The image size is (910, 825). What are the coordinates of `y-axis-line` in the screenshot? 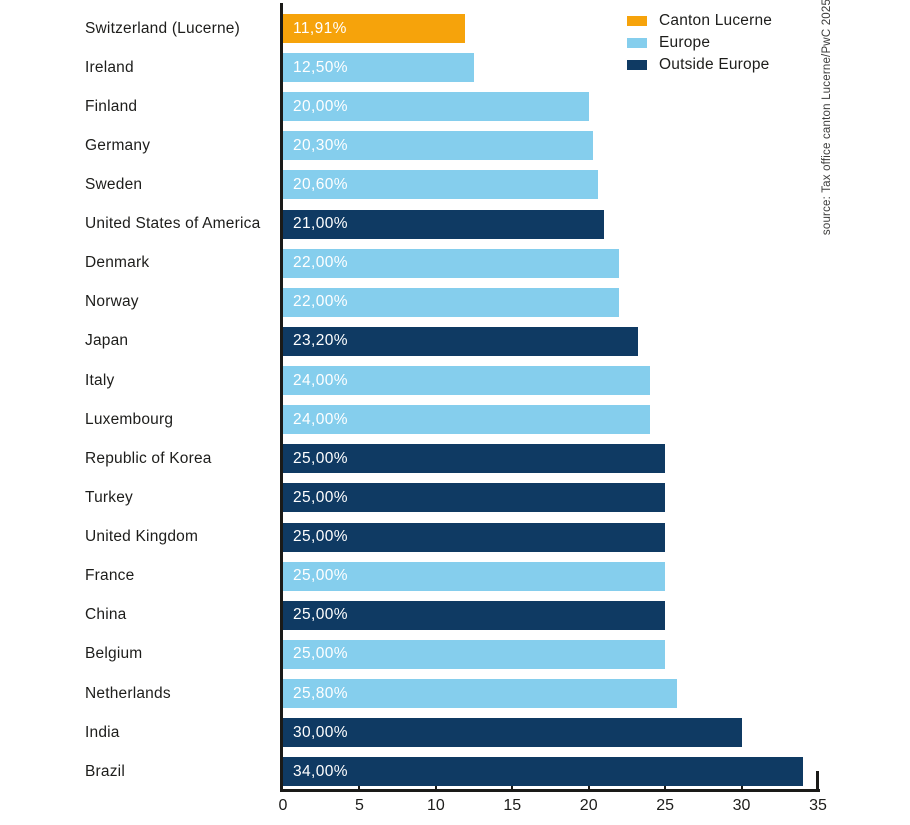 It's located at (281, 397).